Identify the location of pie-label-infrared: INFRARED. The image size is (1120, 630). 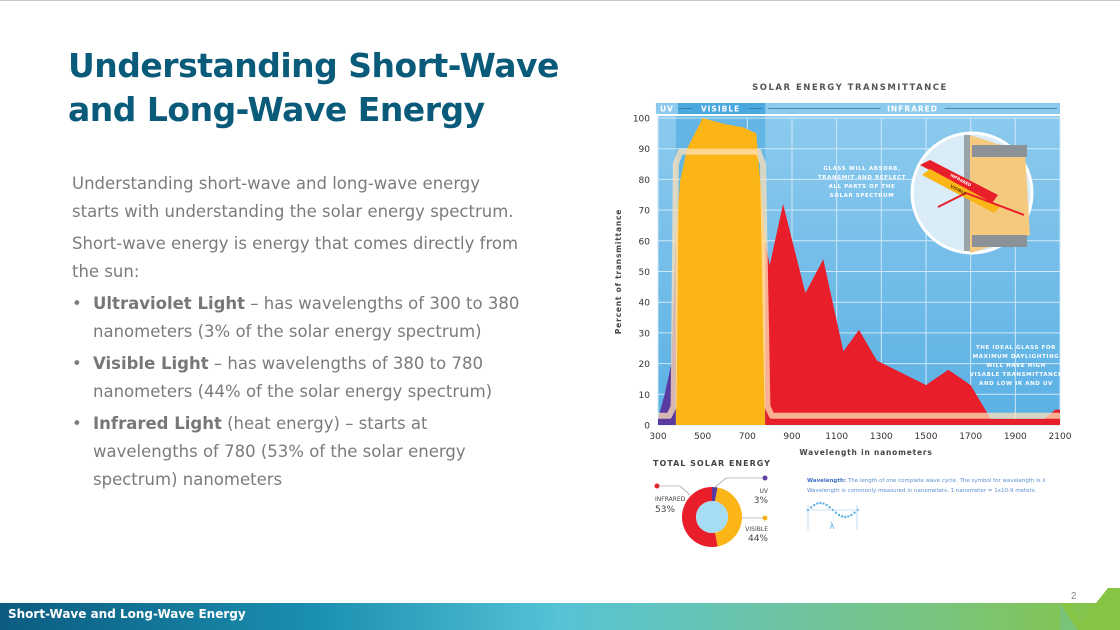
(670, 499).